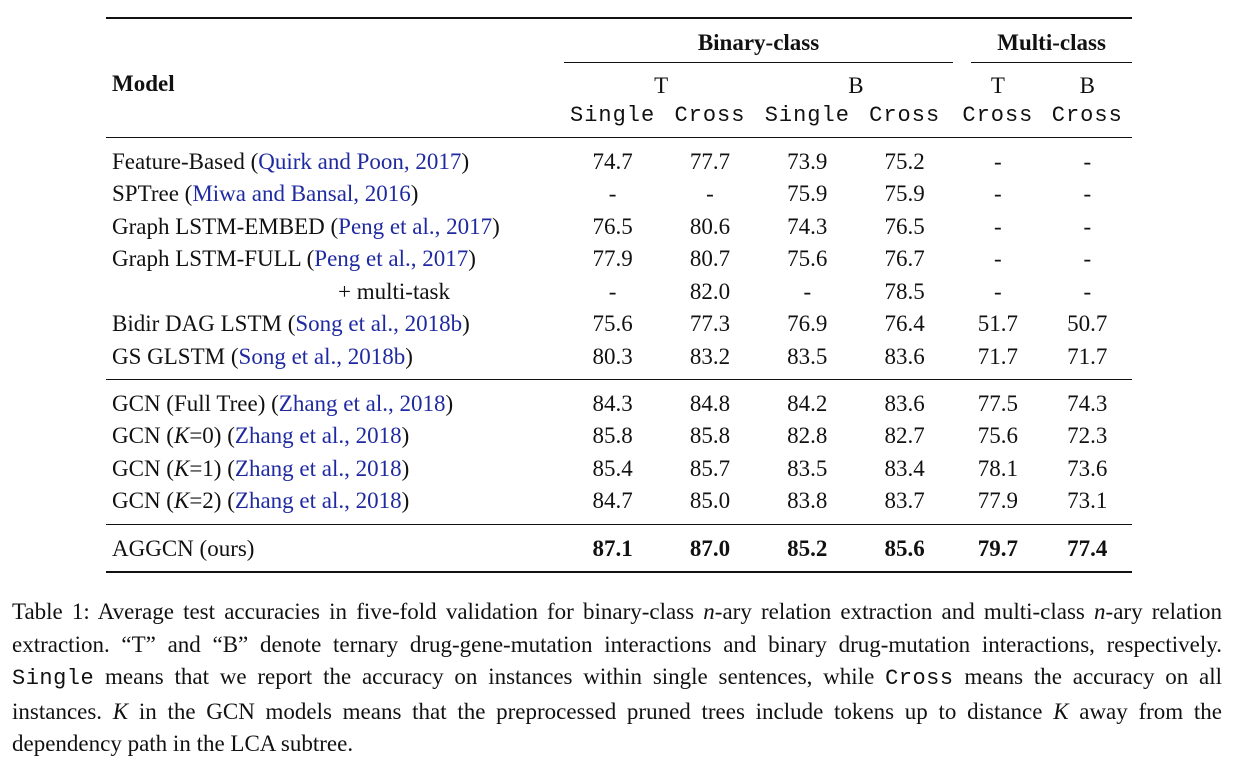  What do you see at coordinates (998, 403) in the screenshot?
I see `value-cell: 77.5` at bounding box center [998, 403].